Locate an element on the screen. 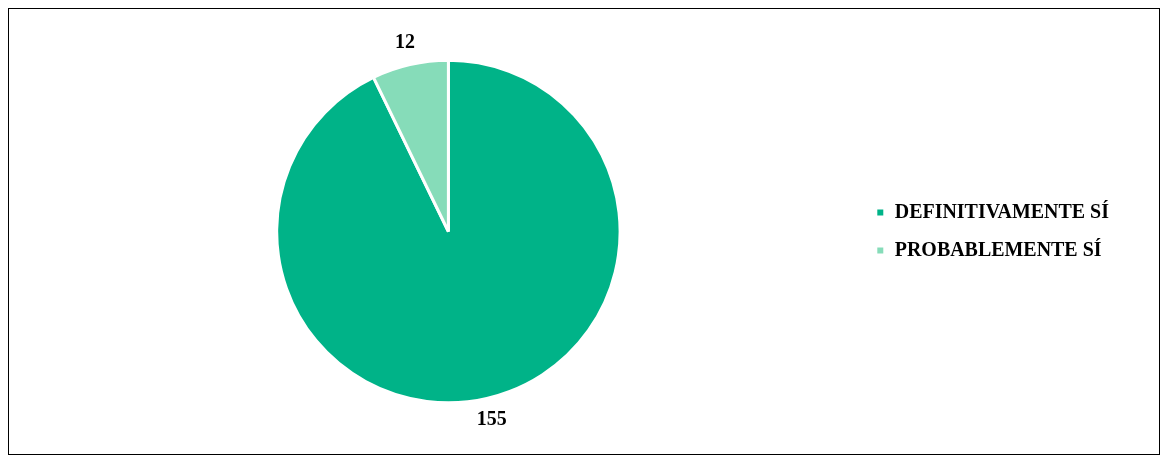 This screenshot has height=465, width=1170. legend-label: PROBABLEMENTE SÍ is located at coordinates (998, 248).